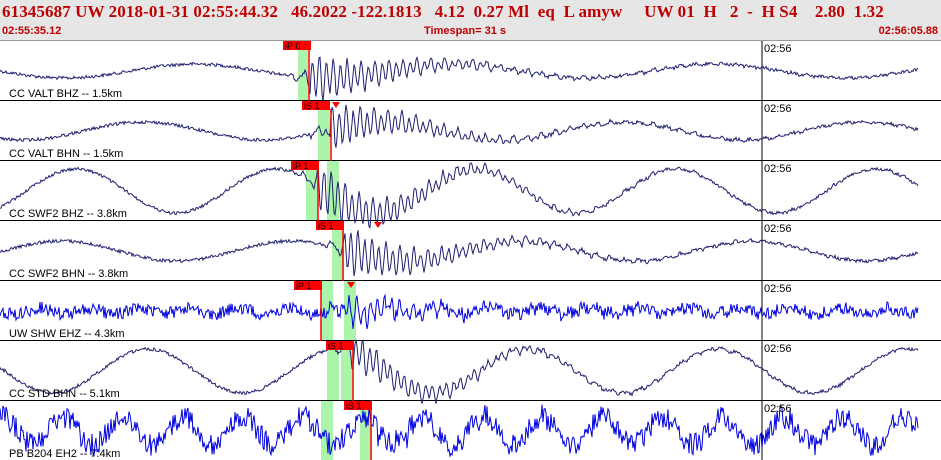 This screenshot has width=941, height=460. What do you see at coordinates (67, 334) in the screenshot?
I see `station-label: UW SHW EHZ -- 4.3km` at bounding box center [67, 334].